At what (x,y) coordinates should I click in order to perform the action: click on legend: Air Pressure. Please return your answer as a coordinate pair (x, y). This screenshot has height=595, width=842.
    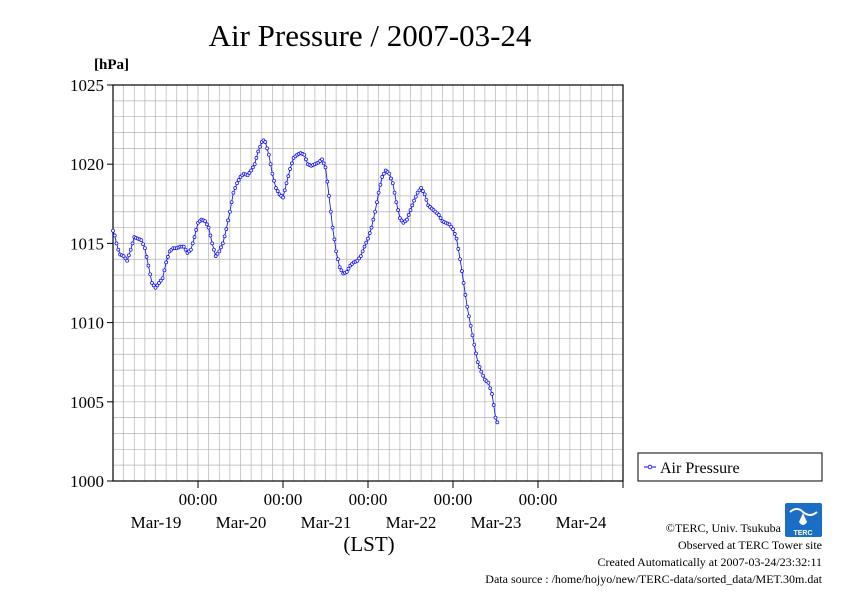
    Looking at the image, I should click on (730, 467).